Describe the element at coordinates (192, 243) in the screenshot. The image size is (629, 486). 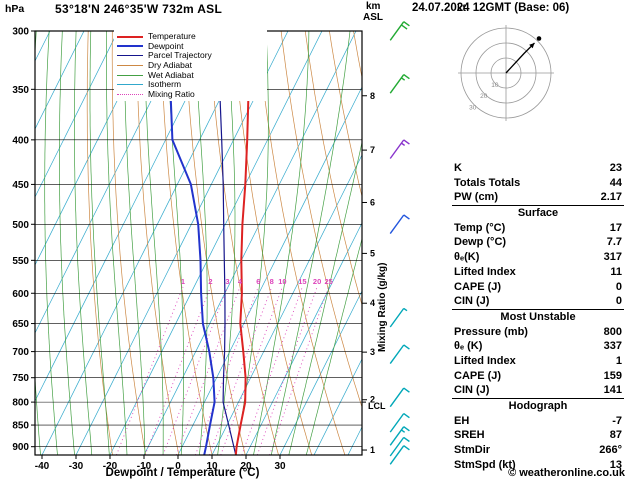
I see `dewpoint-curve` at that location.